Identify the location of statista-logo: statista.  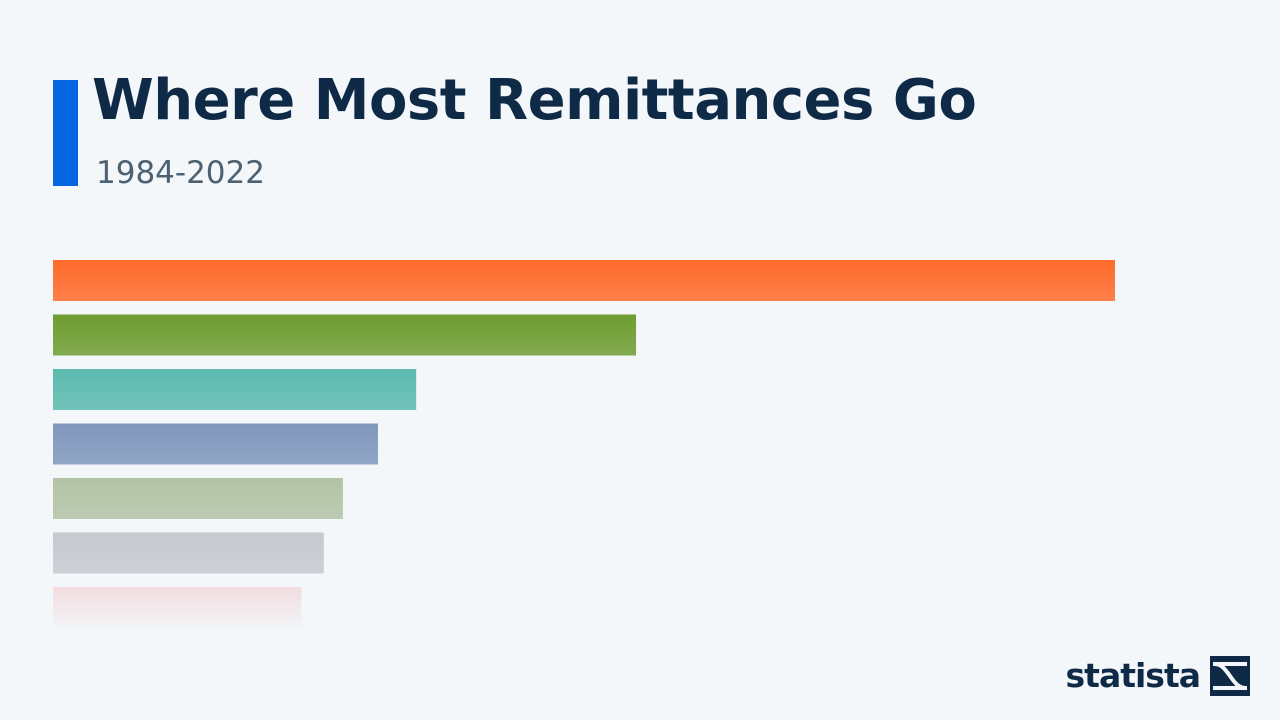
(1158, 676).